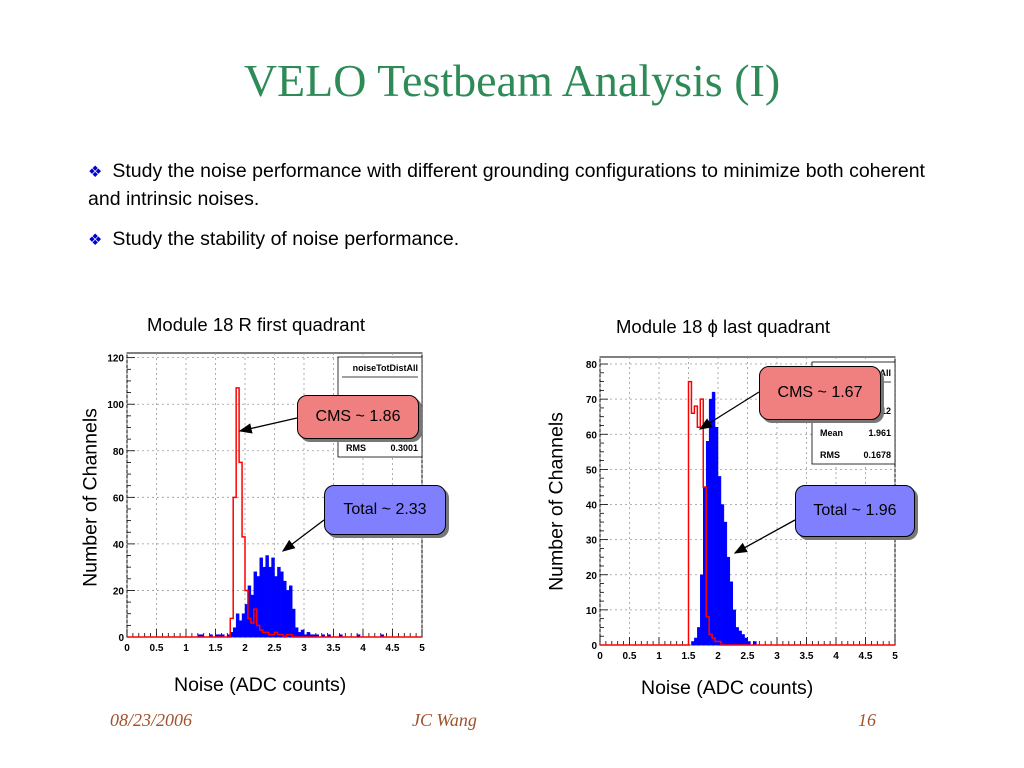  I want to click on y-tick-label: 10, so click(592, 611).